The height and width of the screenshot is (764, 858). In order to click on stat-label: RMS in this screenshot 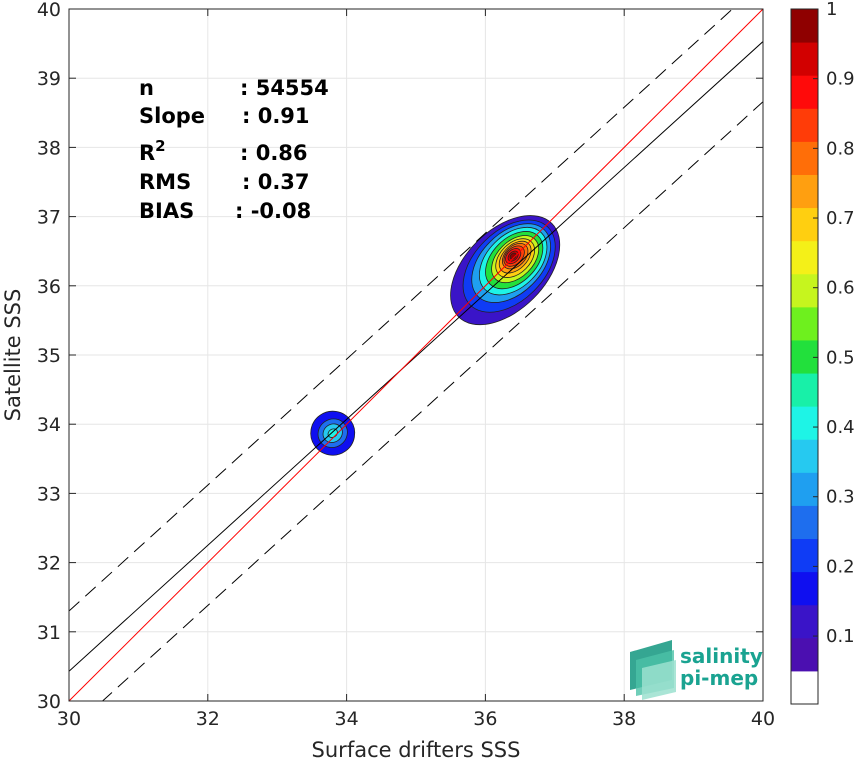, I will do `click(165, 182)`.